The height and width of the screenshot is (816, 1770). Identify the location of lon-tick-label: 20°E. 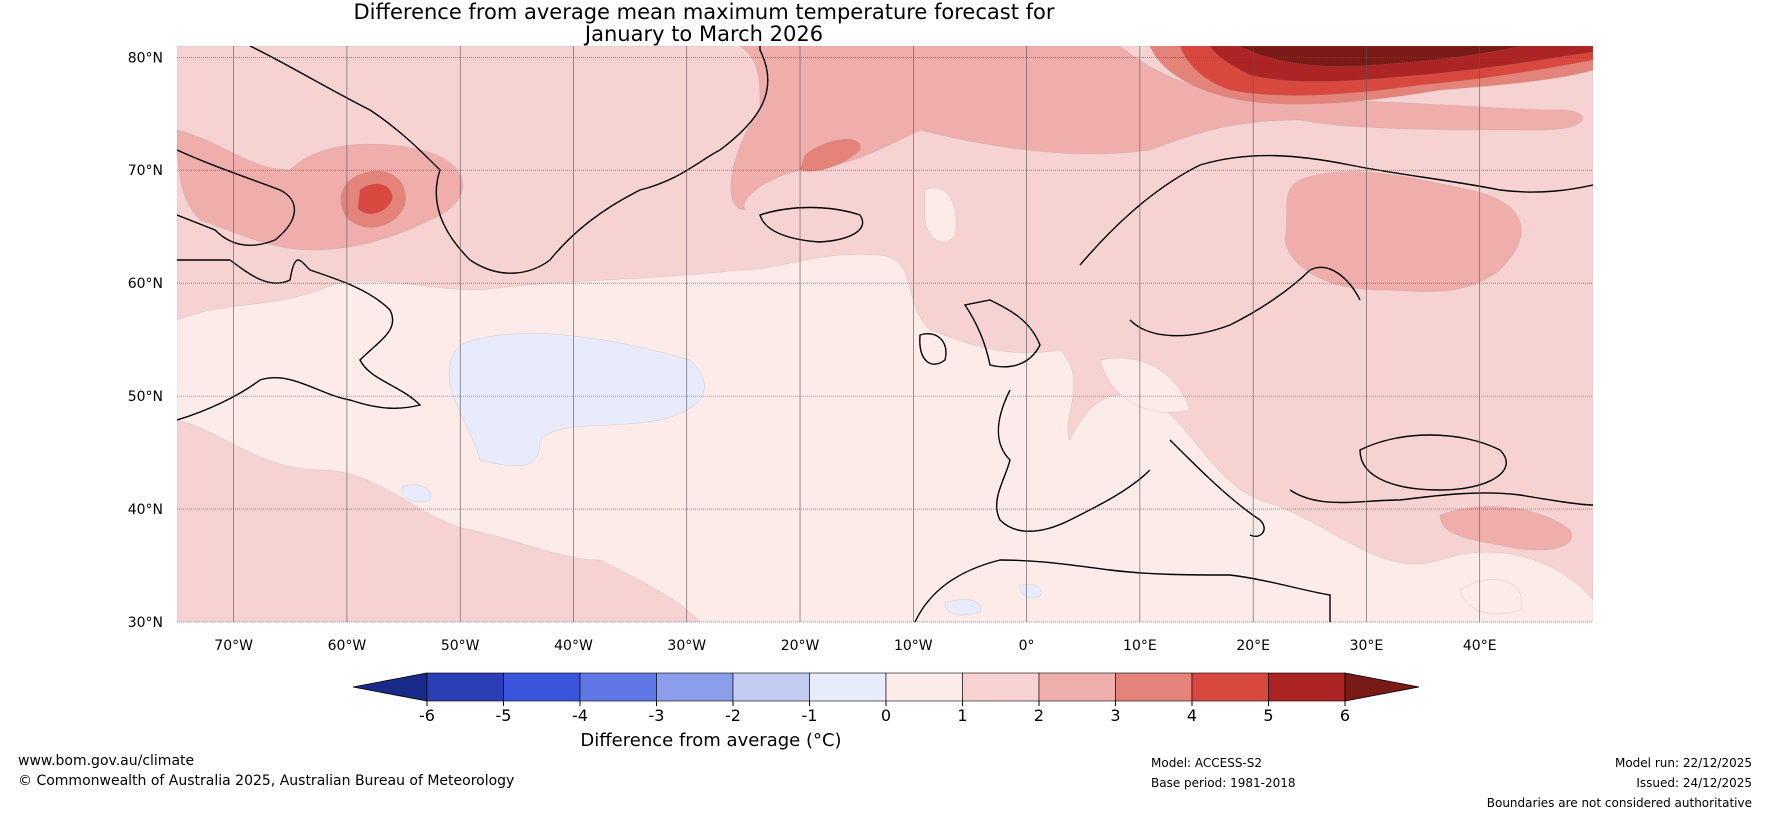
(1253, 646).